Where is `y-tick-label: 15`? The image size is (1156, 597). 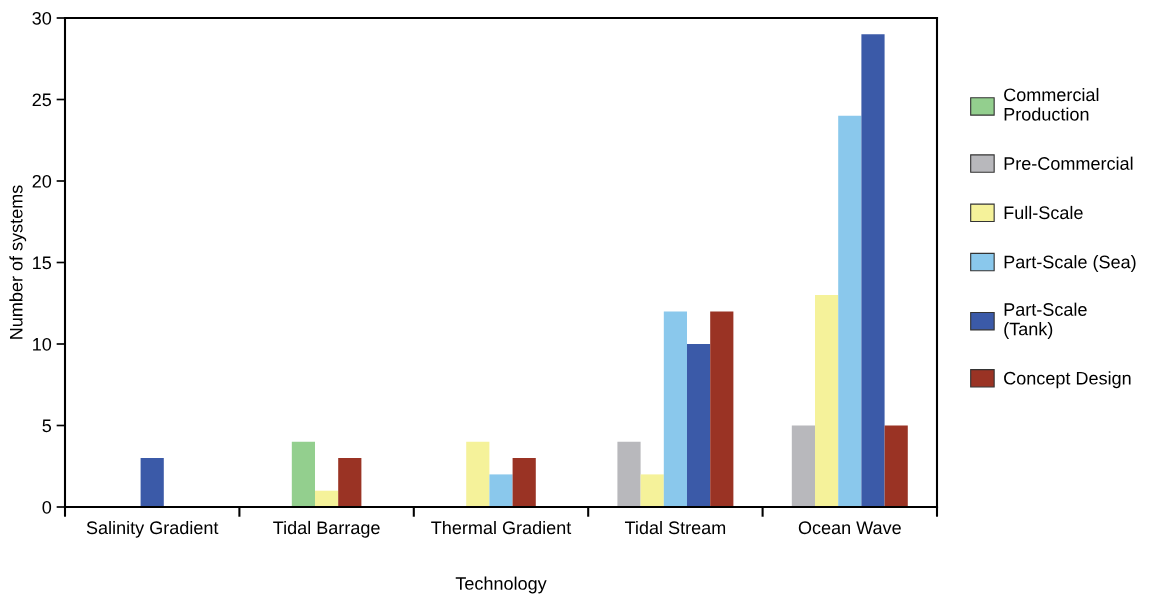 y-tick-label: 15 is located at coordinates (42, 263).